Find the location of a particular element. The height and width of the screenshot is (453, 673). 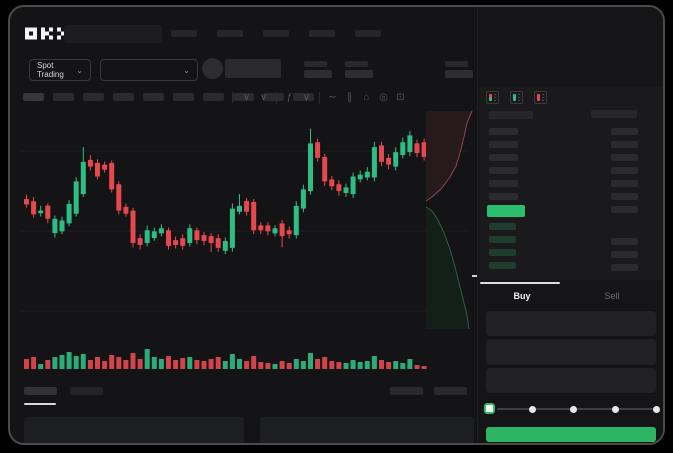

overlay-icon: ∨ is located at coordinates (306, 97).